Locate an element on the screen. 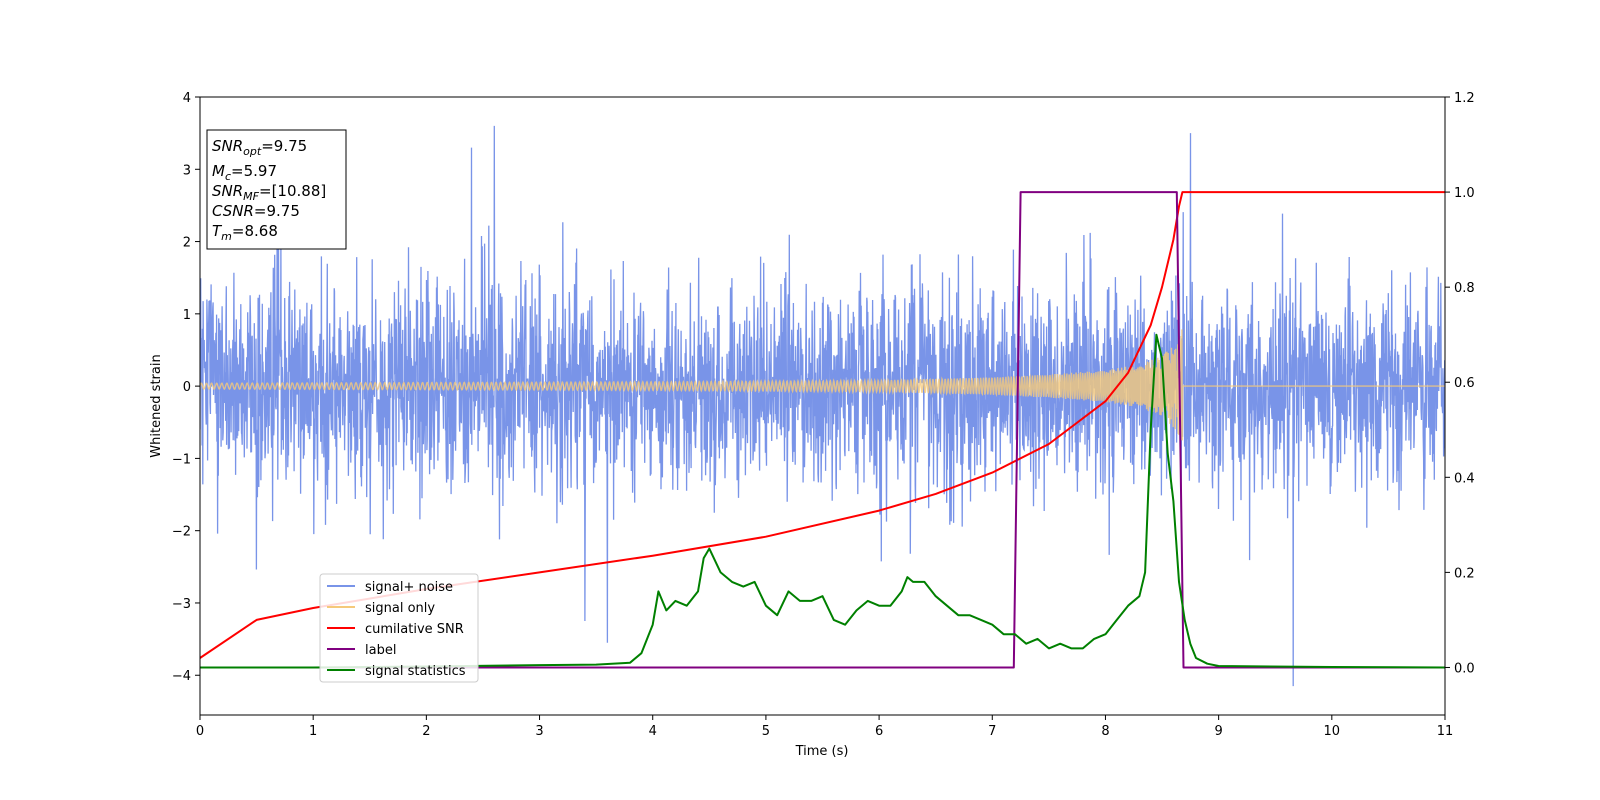  x-tick-label: 7 is located at coordinates (992, 731).